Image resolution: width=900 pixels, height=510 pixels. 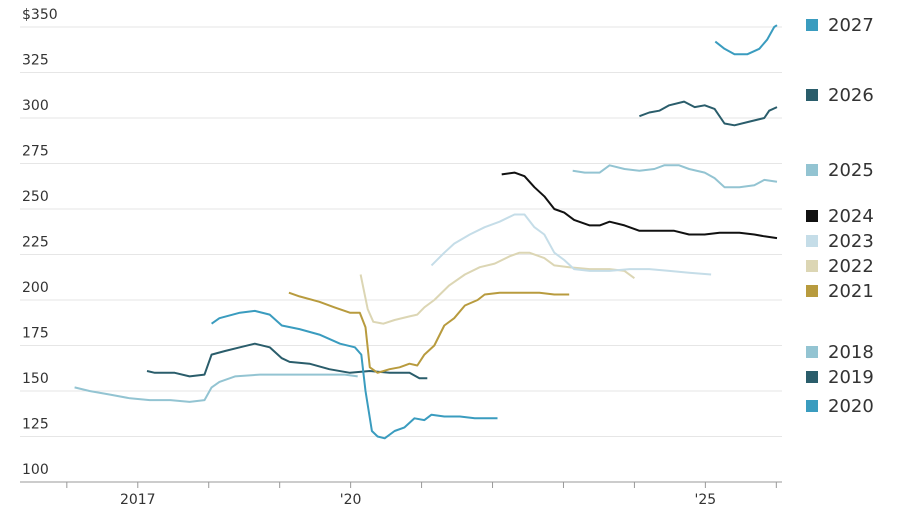 I want to click on y-tick-label: 175, so click(x=35, y=334).